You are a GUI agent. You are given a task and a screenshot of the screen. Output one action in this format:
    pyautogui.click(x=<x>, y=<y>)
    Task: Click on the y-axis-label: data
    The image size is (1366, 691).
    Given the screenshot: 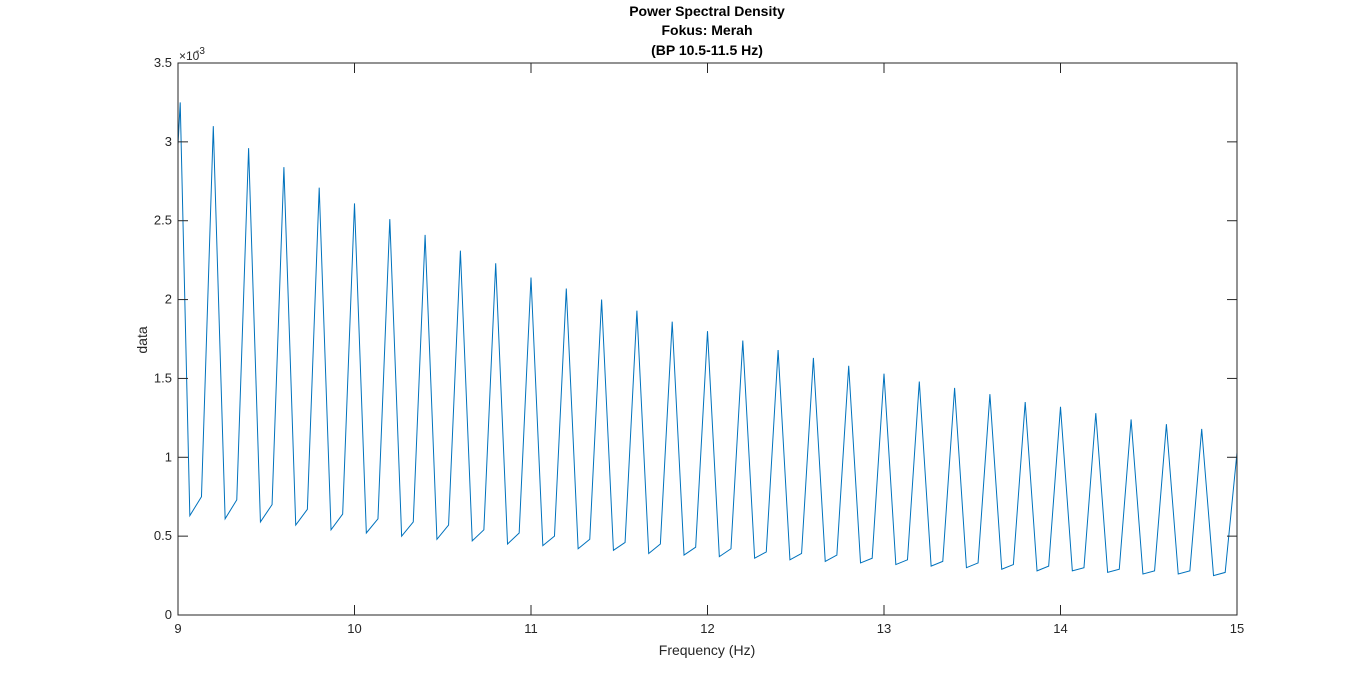 What is the action you would take?
    pyautogui.click(x=142, y=339)
    